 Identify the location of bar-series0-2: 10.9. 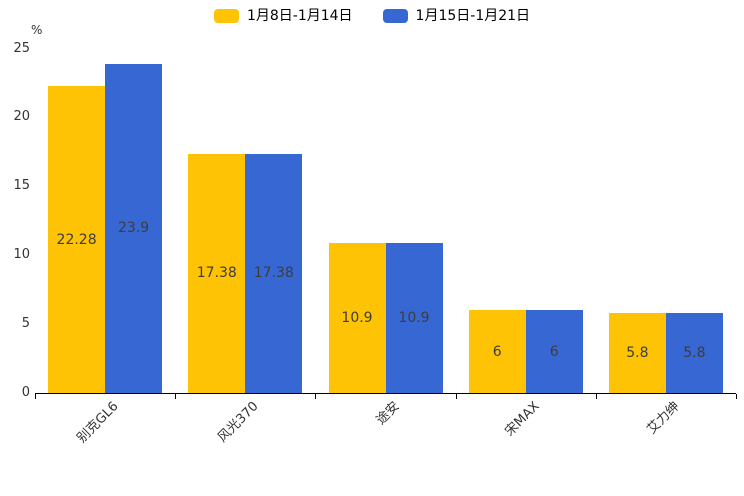
(357, 317).